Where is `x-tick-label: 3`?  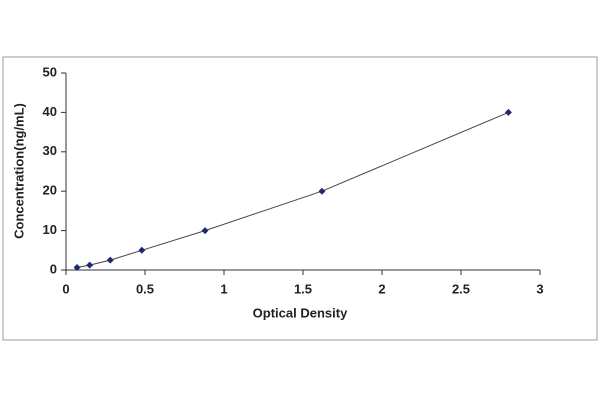 x-tick-label: 3 is located at coordinates (539, 288).